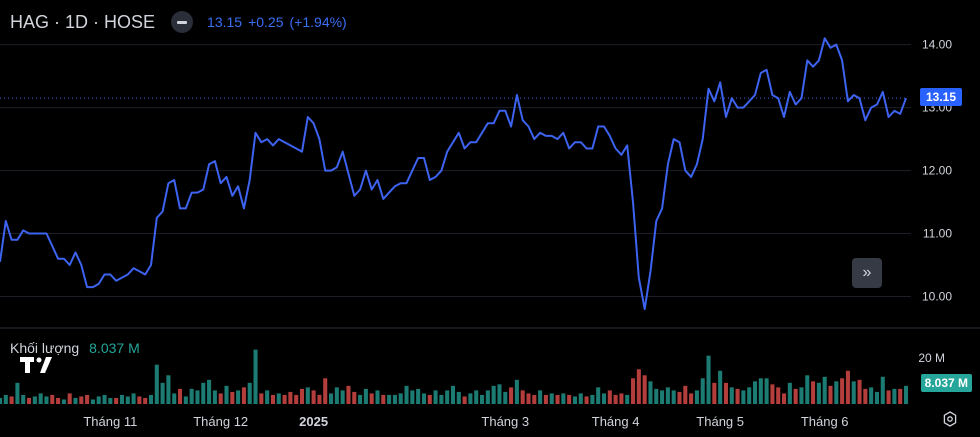 Image resolution: width=980 pixels, height=437 pixels. Describe the element at coordinates (220, 421) in the screenshot. I see `x-tick-label: Tháng 12` at that location.